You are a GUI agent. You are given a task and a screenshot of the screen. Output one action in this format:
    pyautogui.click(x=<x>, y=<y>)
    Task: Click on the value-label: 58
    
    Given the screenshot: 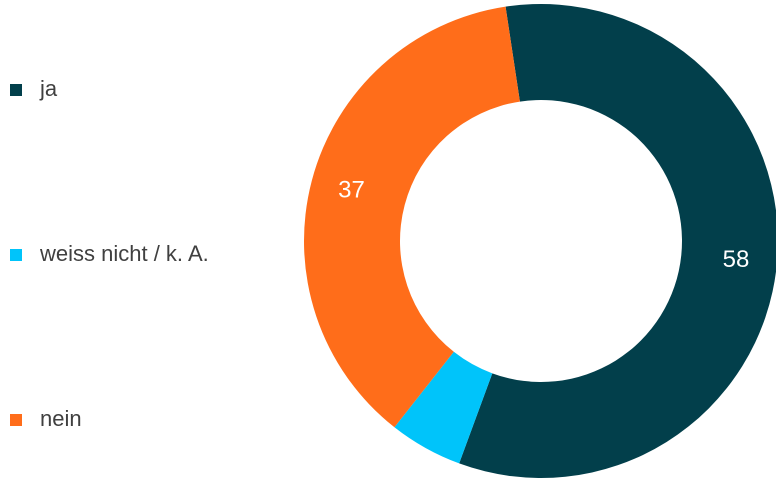 What is the action you would take?
    pyautogui.click(x=736, y=259)
    